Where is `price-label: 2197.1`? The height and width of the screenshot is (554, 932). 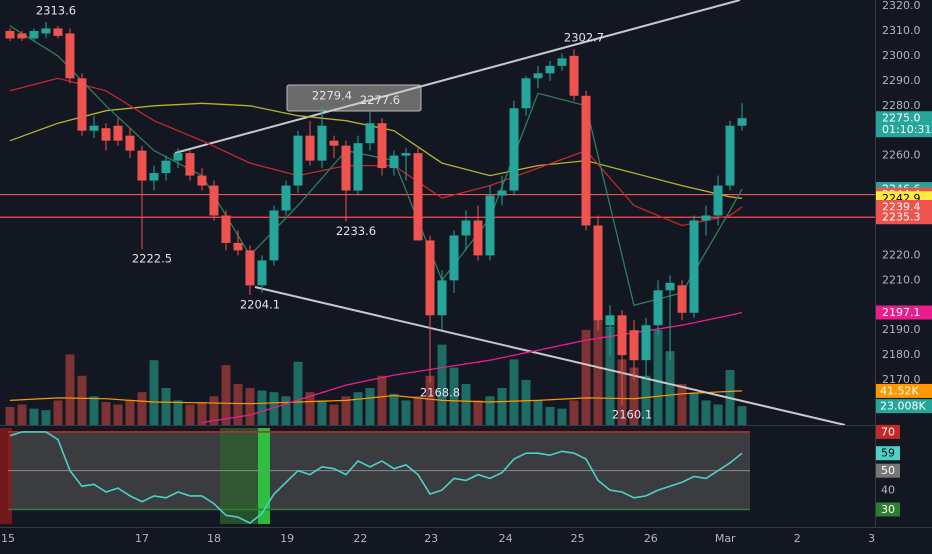
price-label: 2197.1 is located at coordinates (901, 312).